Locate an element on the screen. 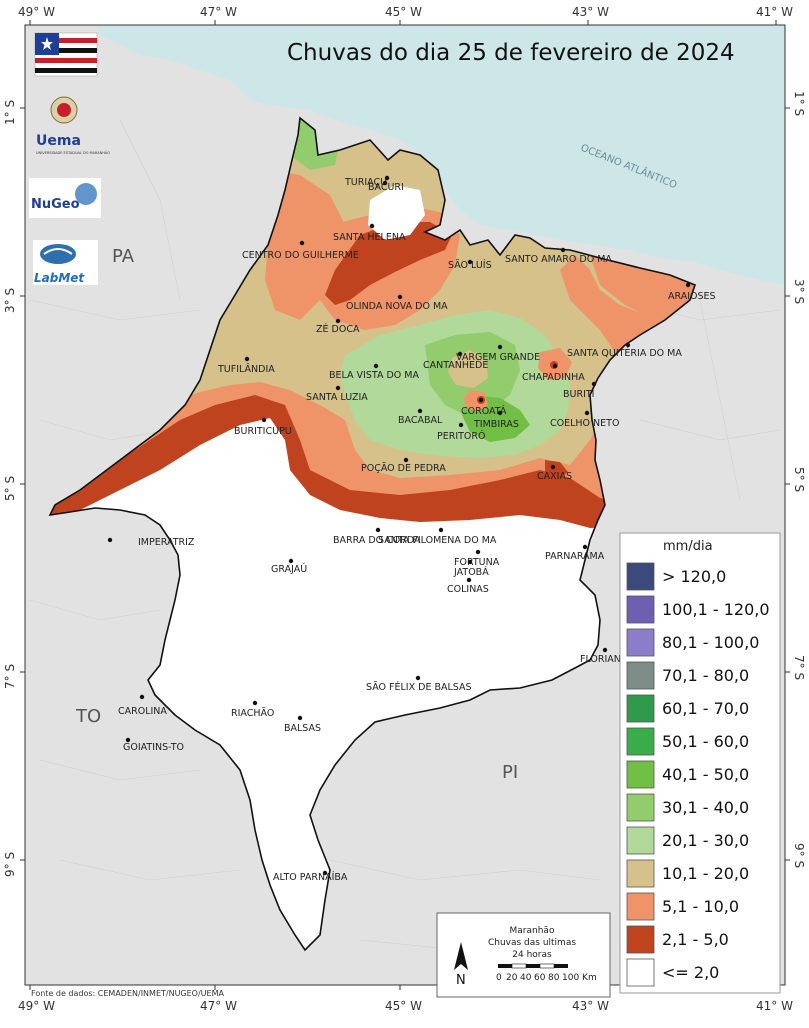  left-lat-4: 9° S is located at coordinates (10, 864).